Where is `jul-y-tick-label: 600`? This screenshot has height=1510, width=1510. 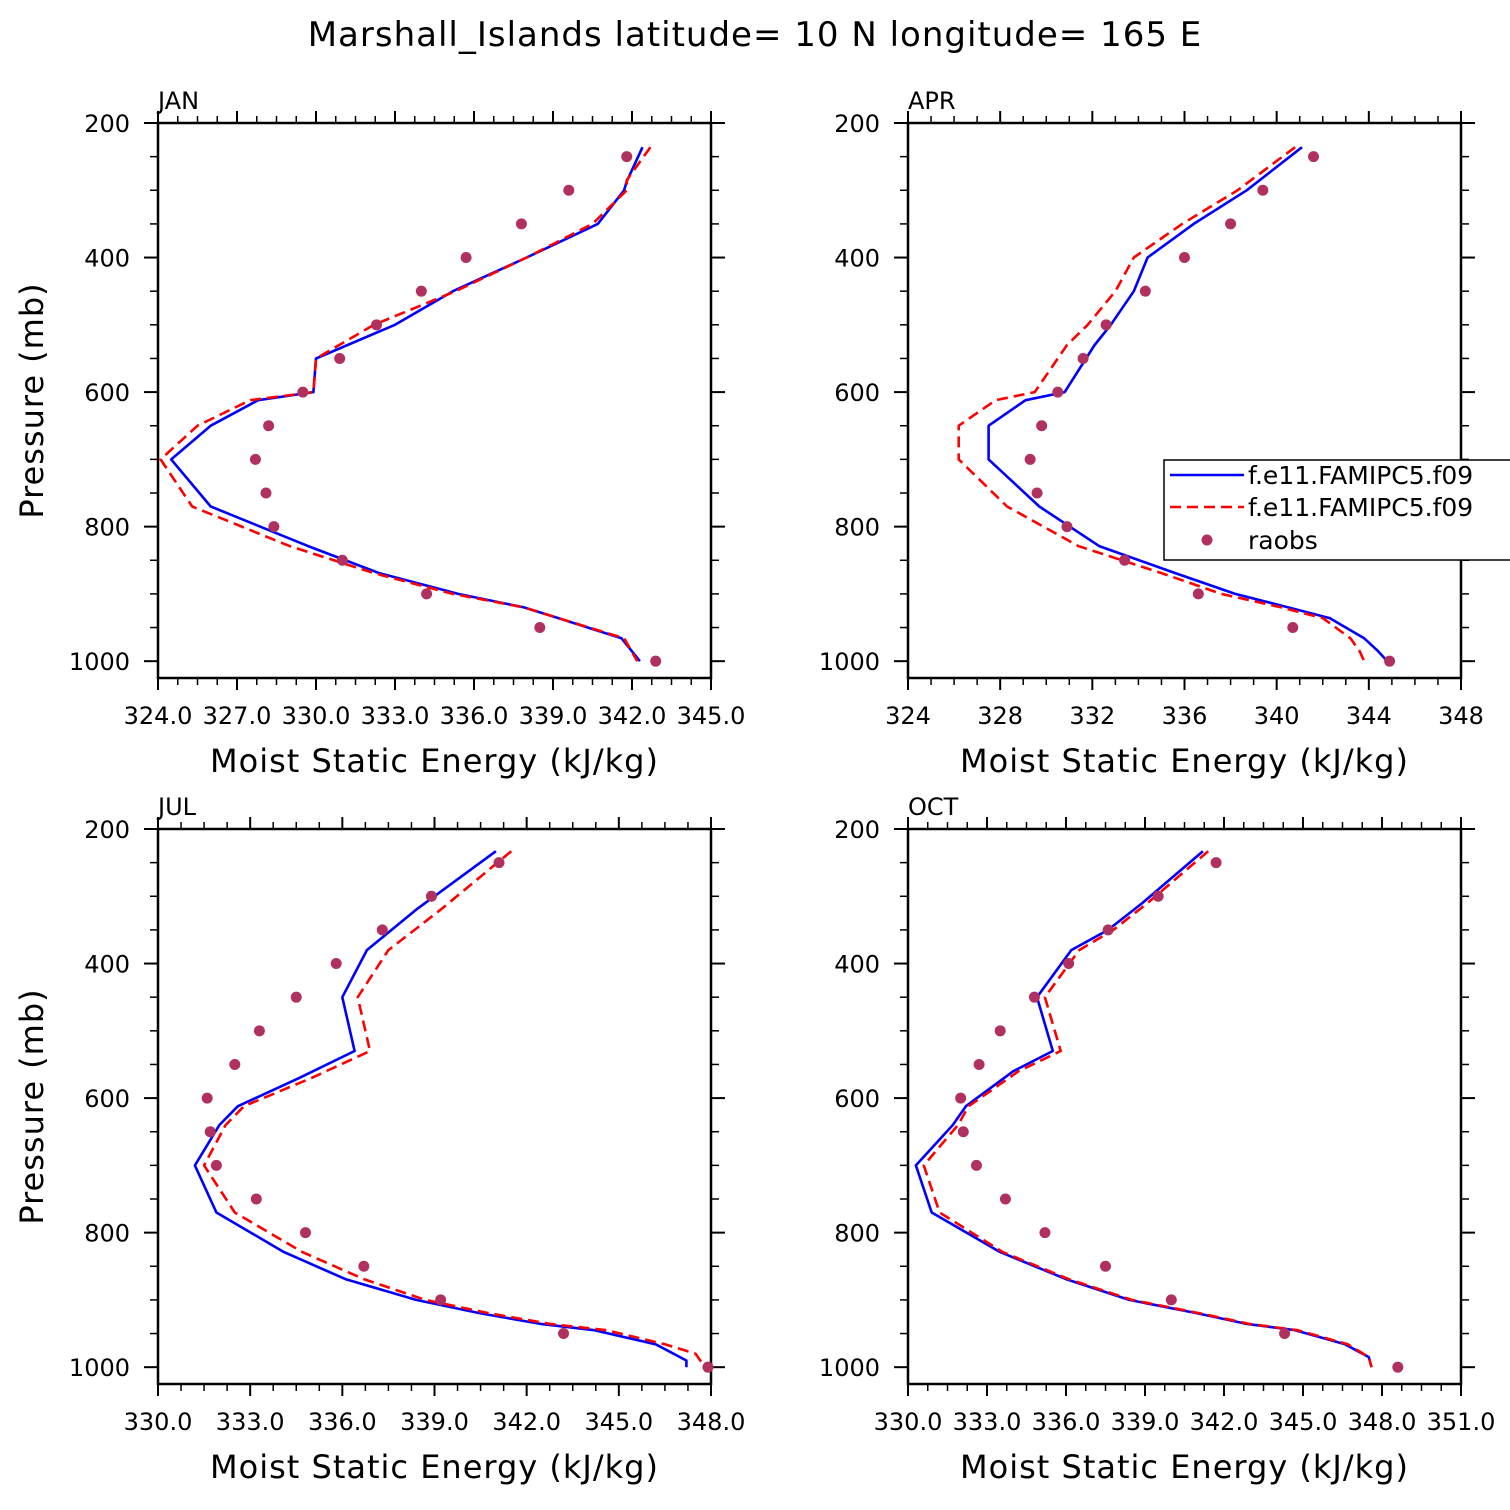 jul-y-tick-label: 600 is located at coordinates (107, 1099).